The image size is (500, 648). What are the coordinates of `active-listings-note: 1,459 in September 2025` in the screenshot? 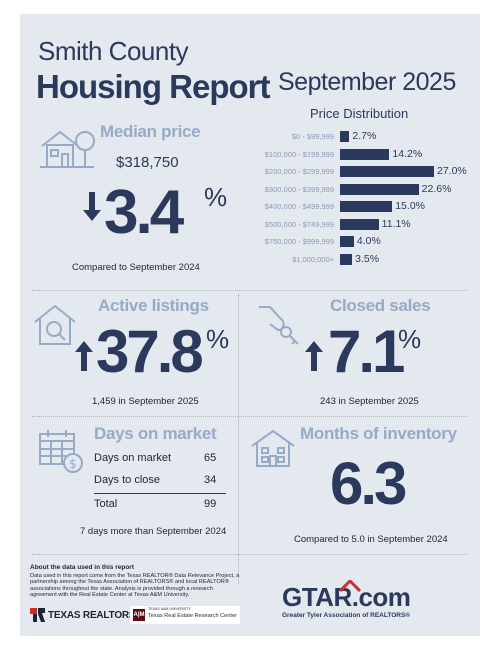 It's located at (145, 401).